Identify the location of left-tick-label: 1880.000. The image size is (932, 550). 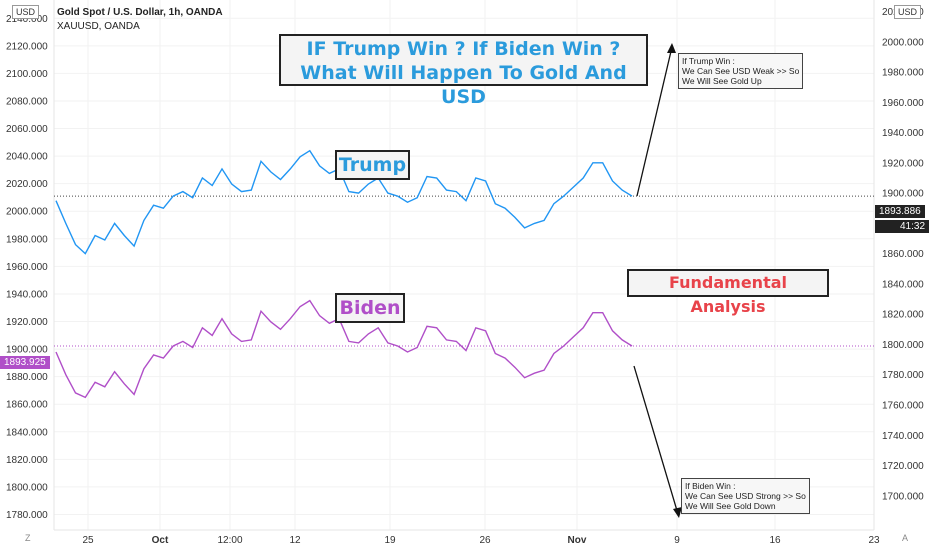
(27, 377).